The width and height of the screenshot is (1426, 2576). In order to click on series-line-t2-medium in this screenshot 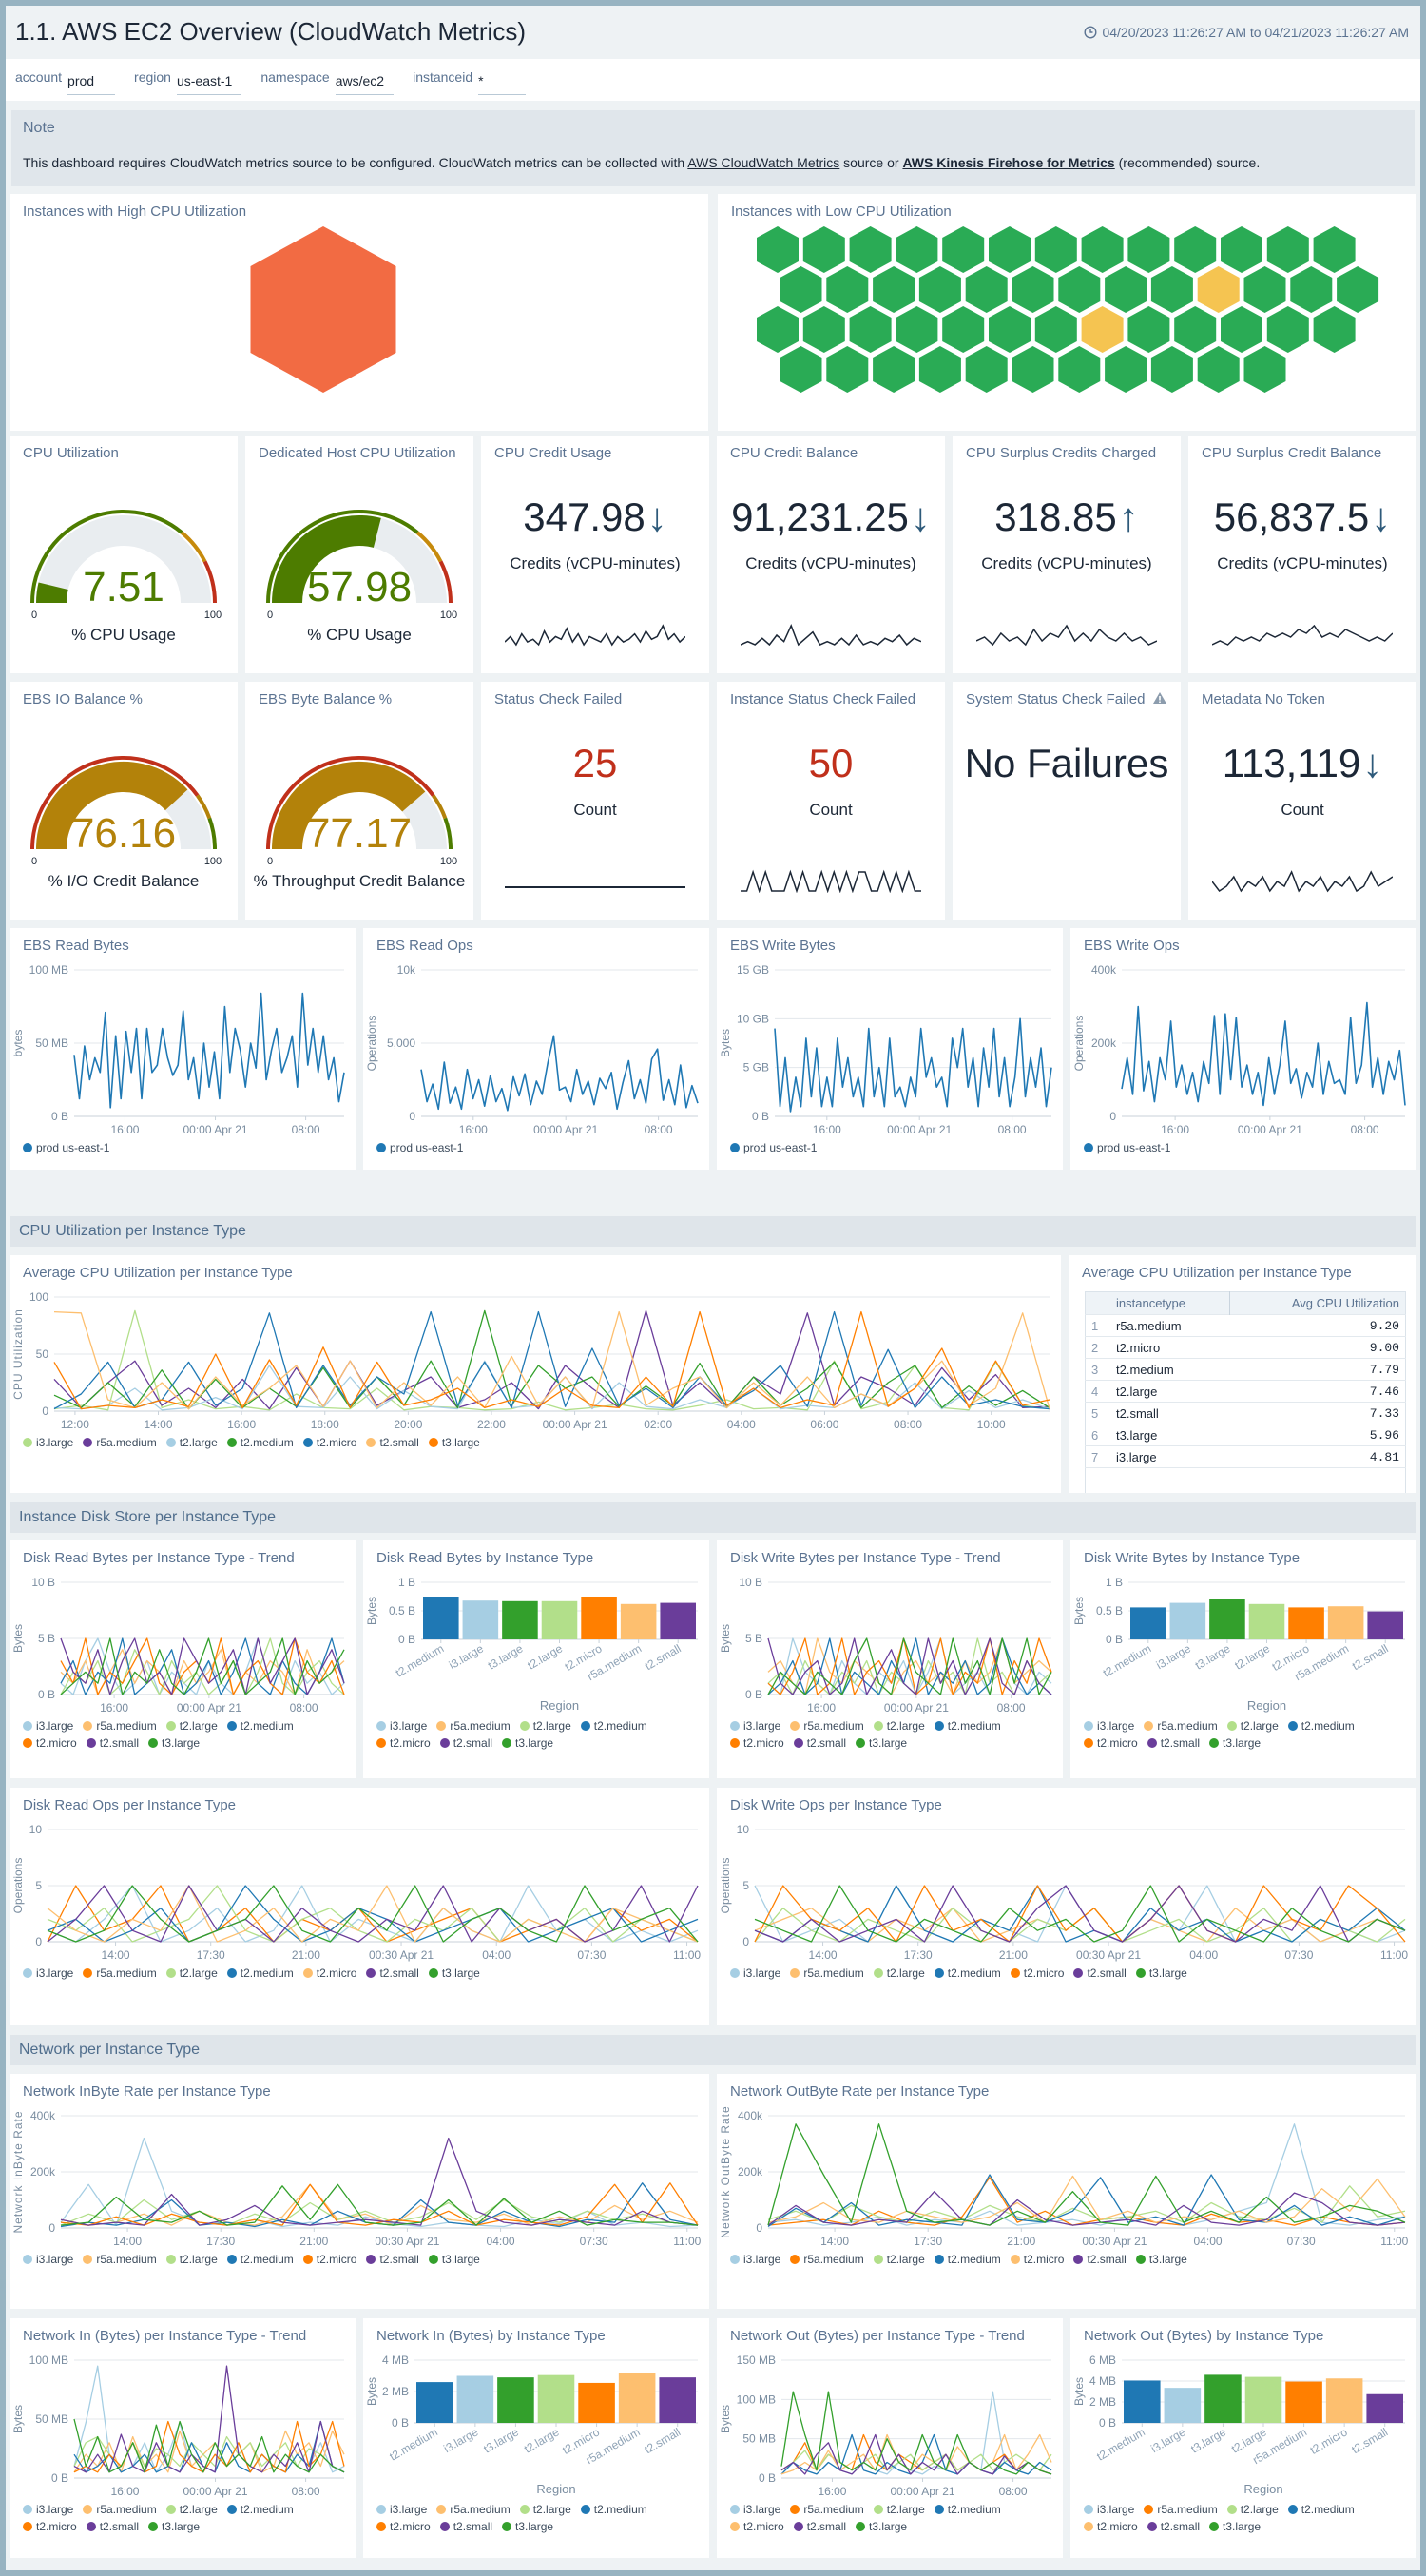, I will do `click(1080, 1914)`.